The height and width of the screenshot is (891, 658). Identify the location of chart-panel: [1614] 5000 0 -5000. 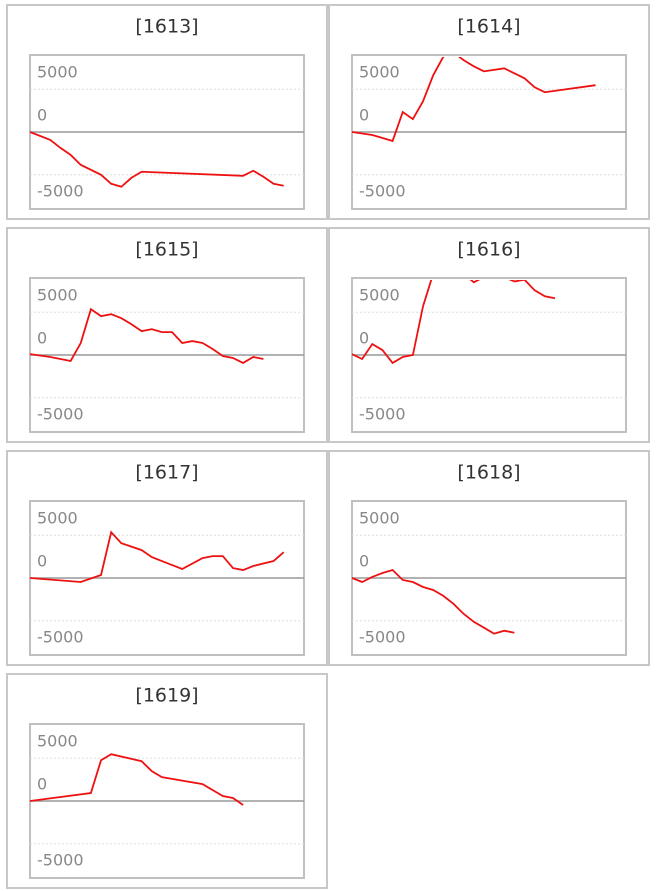
(489, 112).